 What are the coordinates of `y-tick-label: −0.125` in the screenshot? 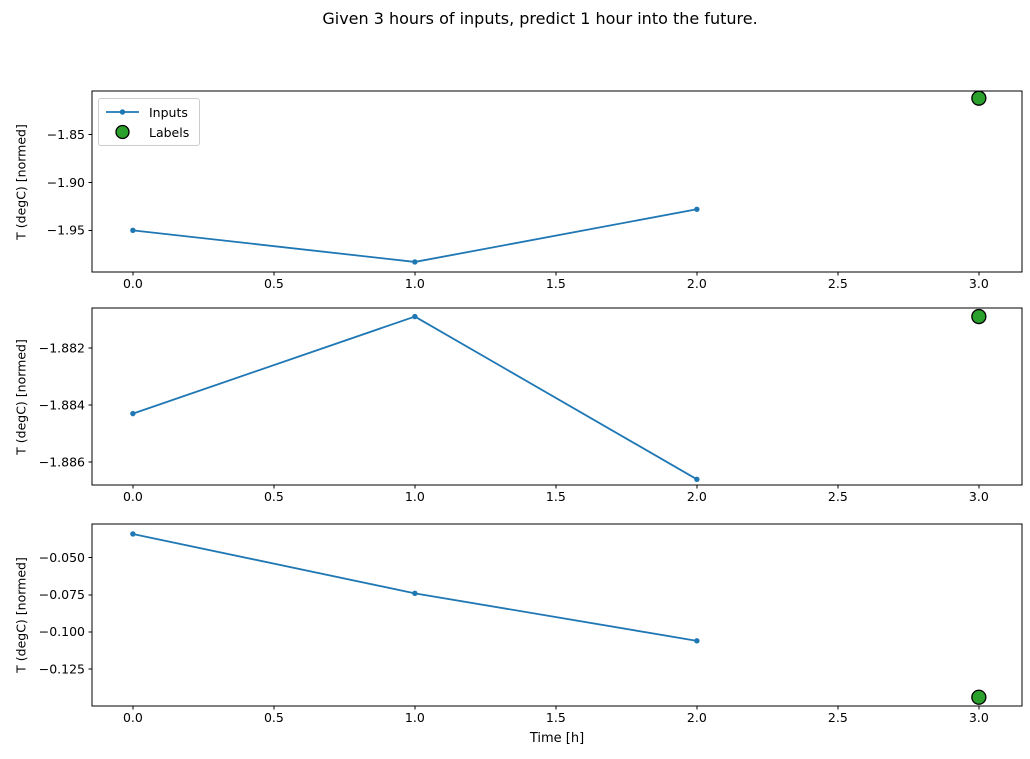 It's located at (62, 668).